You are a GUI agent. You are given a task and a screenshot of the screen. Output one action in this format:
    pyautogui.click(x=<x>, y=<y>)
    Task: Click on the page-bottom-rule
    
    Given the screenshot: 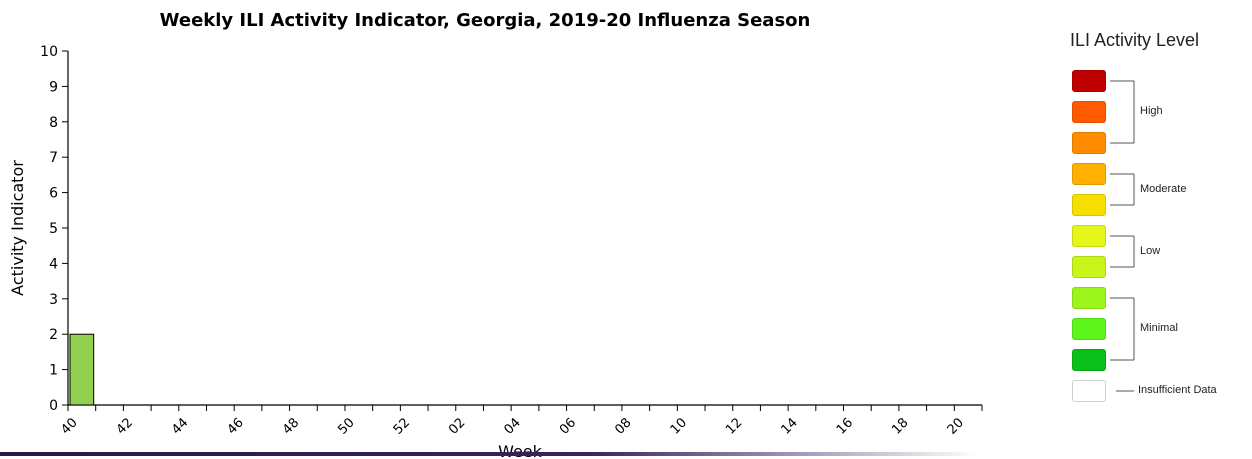 What is the action you would take?
    pyautogui.click(x=490, y=454)
    